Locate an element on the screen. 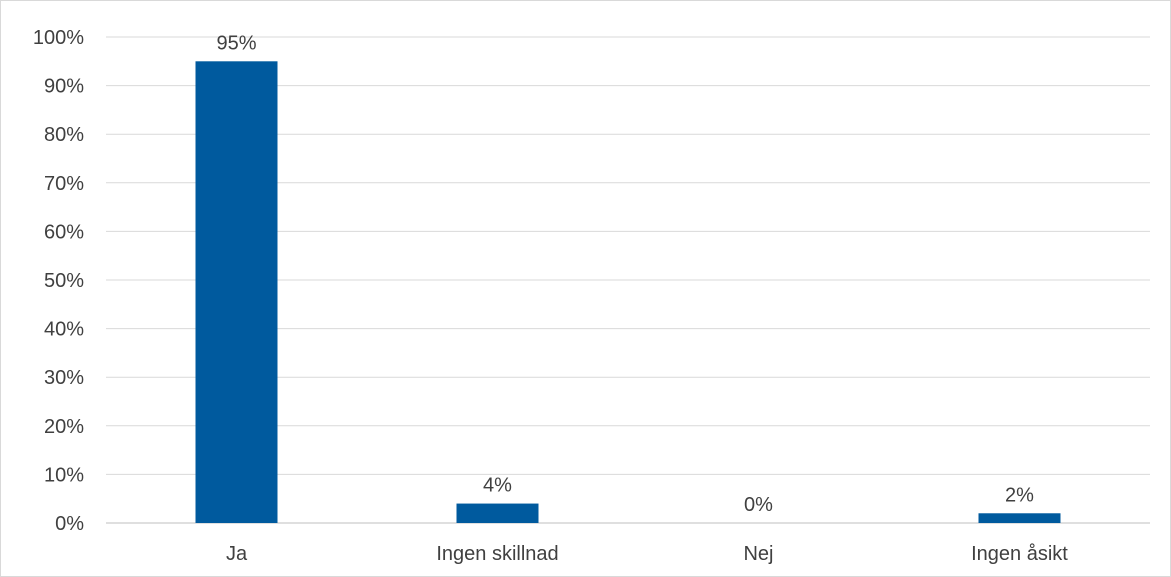 This screenshot has height=577, width=1171. category-label: Ingen skillnad is located at coordinates (497, 554).